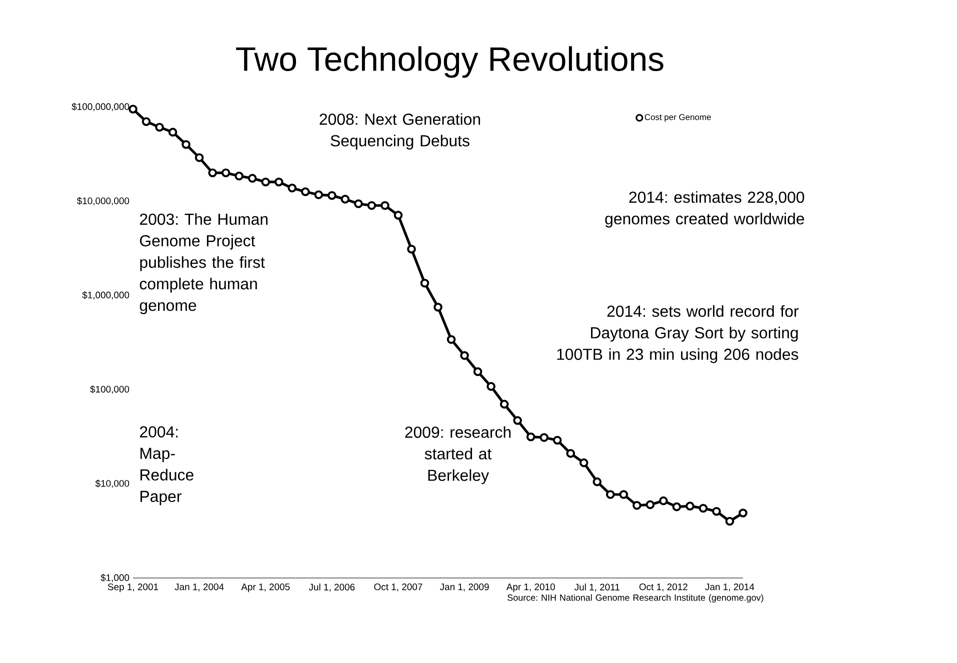 The width and height of the screenshot is (957, 663). I want to click on y-tick-label: $100,000, so click(110, 389).